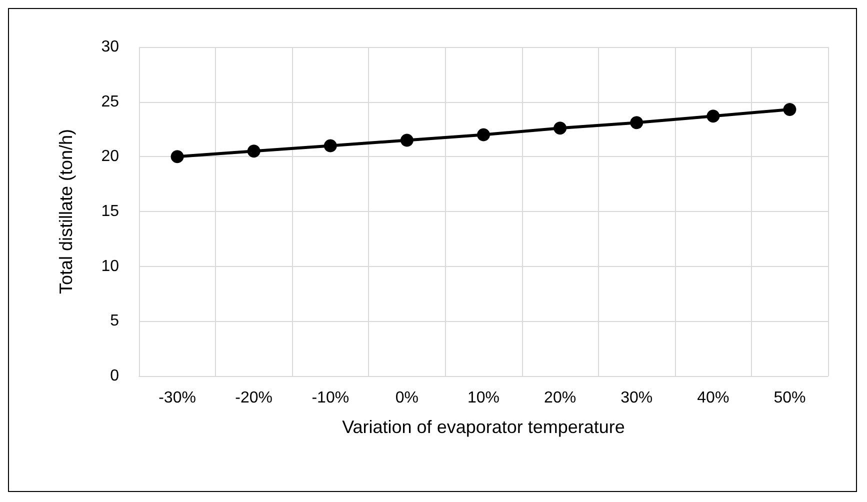 The width and height of the screenshot is (867, 502). What do you see at coordinates (110, 47) in the screenshot?
I see `y-tick-label: 30` at bounding box center [110, 47].